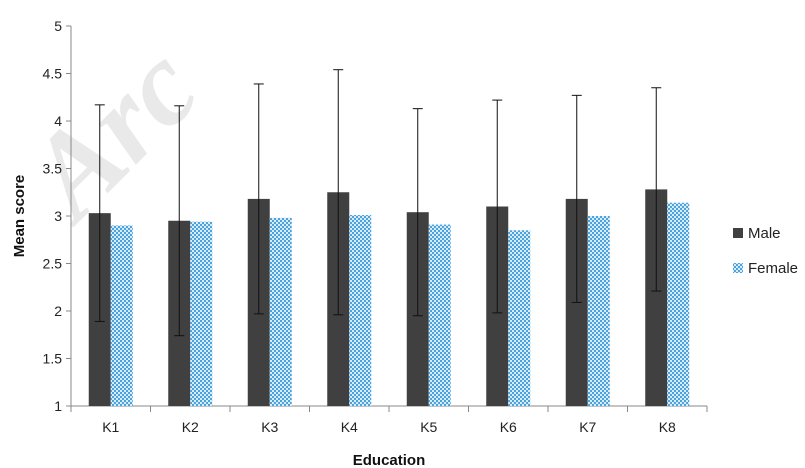 The height and width of the screenshot is (468, 805). Describe the element at coordinates (508, 427) in the screenshot. I see `x-tick-label: K6` at that location.